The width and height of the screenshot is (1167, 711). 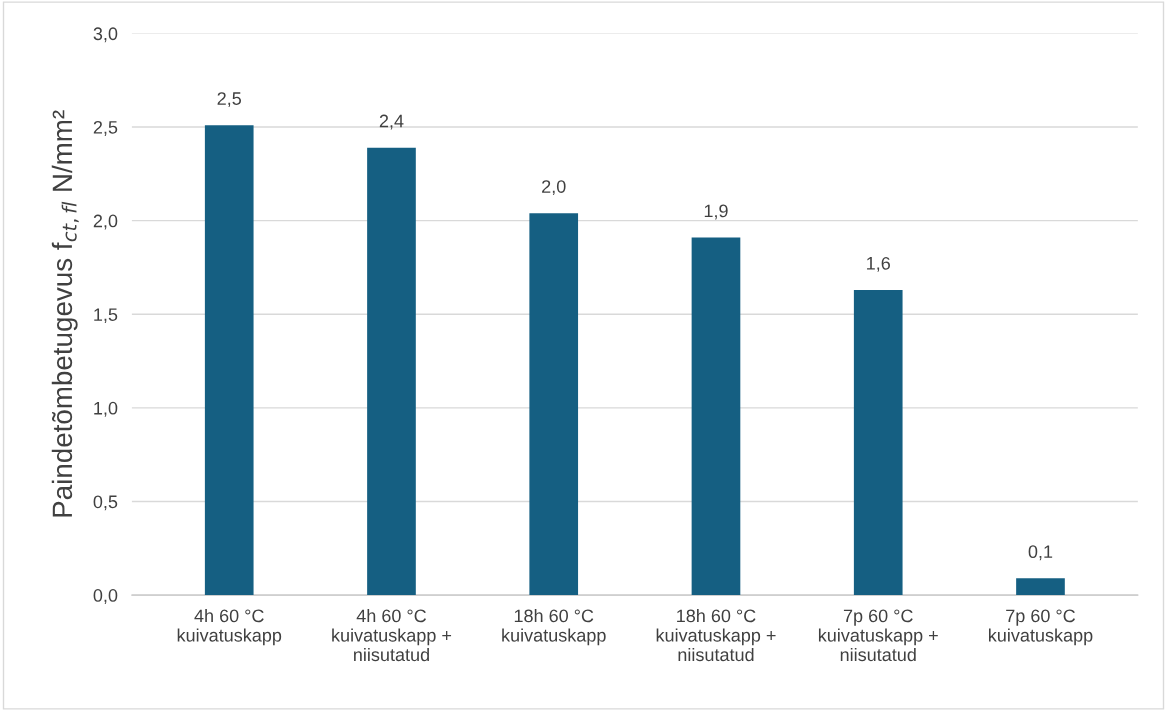 What do you see at coordinates (391, 122) in the screenshot?
I see `data-label: 2,4` at bounding box center [391, 122].